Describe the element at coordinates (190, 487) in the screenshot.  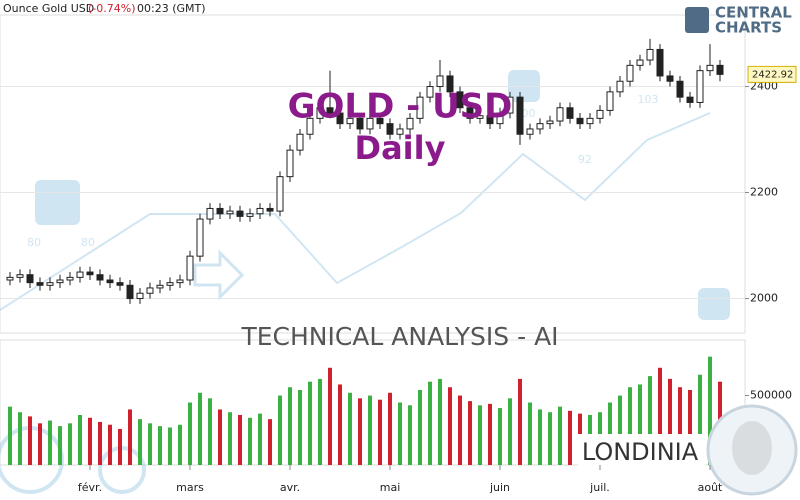
I see `x-tick-label: mars` at that location.